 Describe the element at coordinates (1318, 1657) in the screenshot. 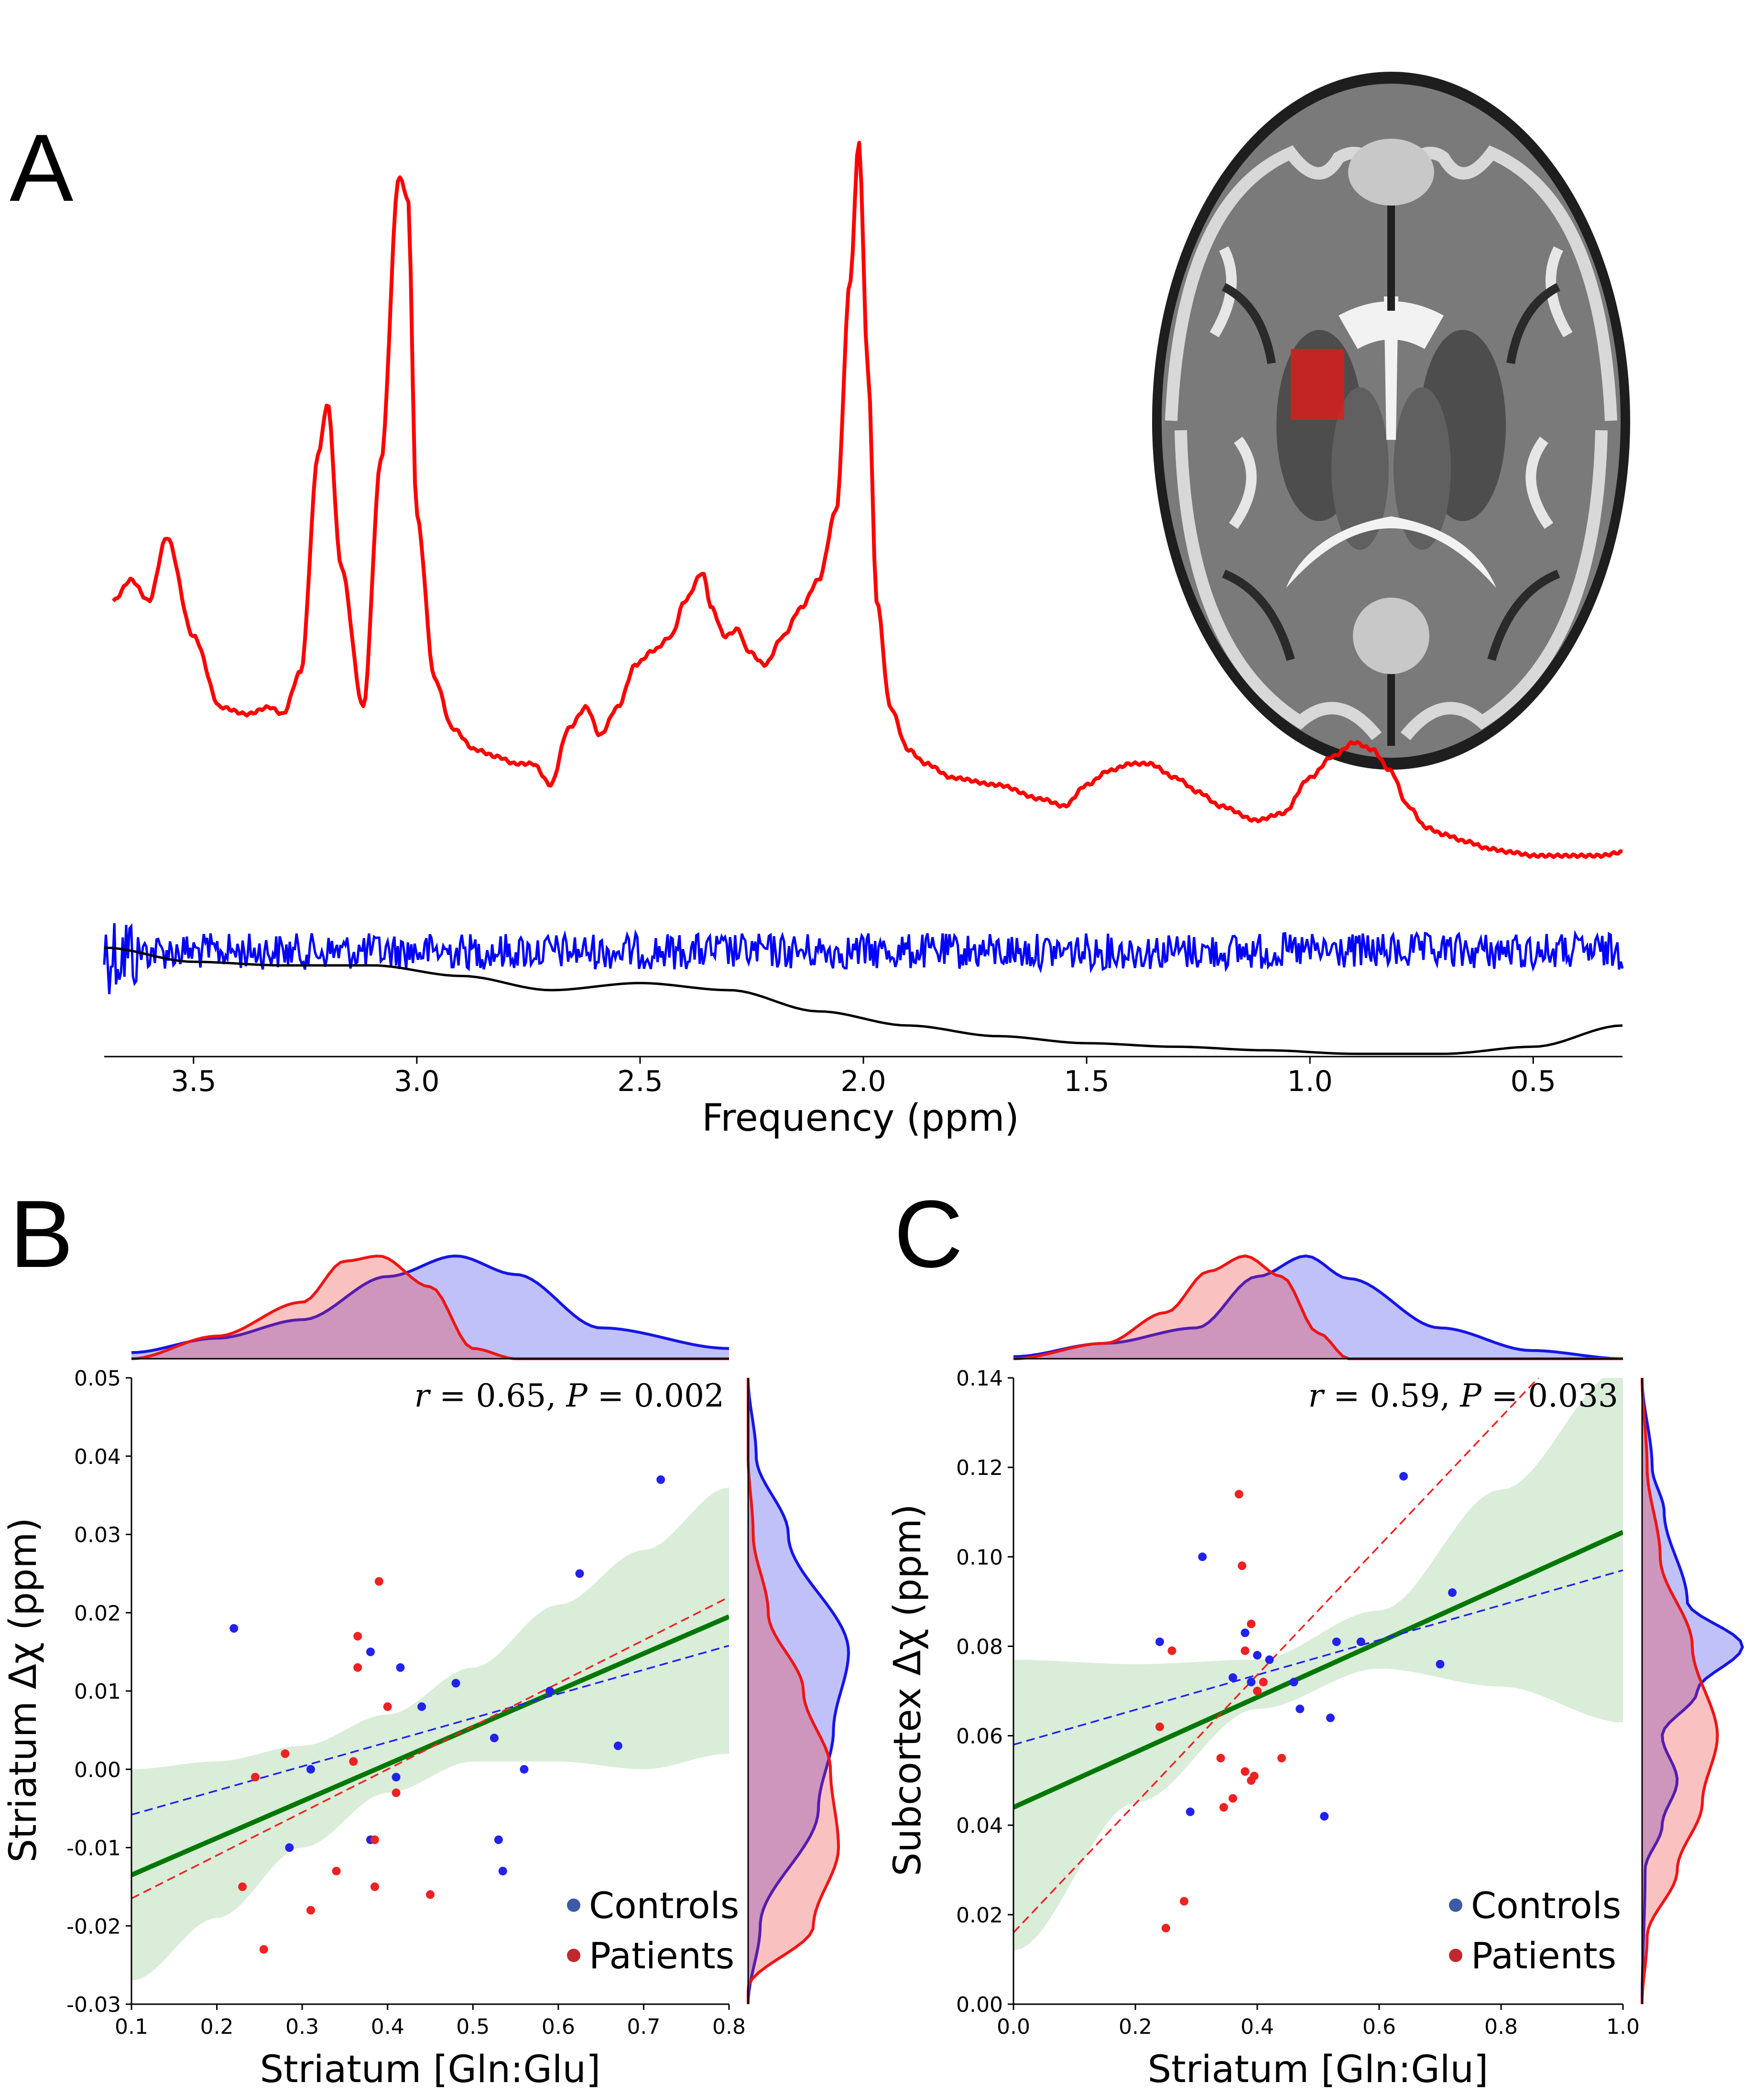

I see `fit-line-controls` at that location.